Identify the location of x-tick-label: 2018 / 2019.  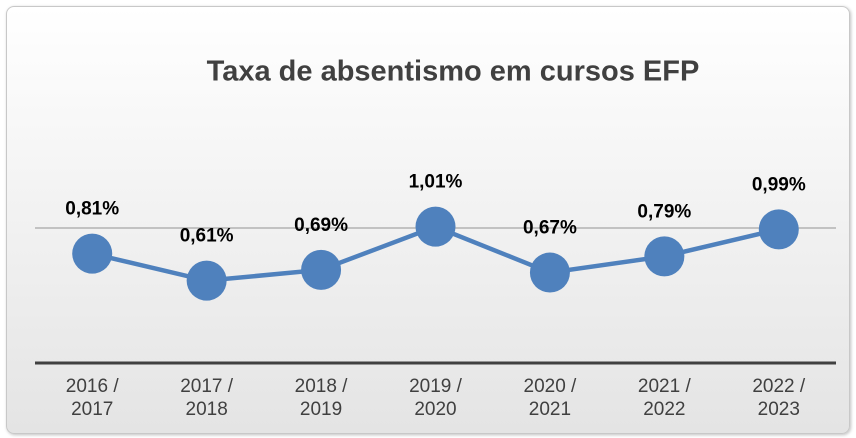
(321, 398).